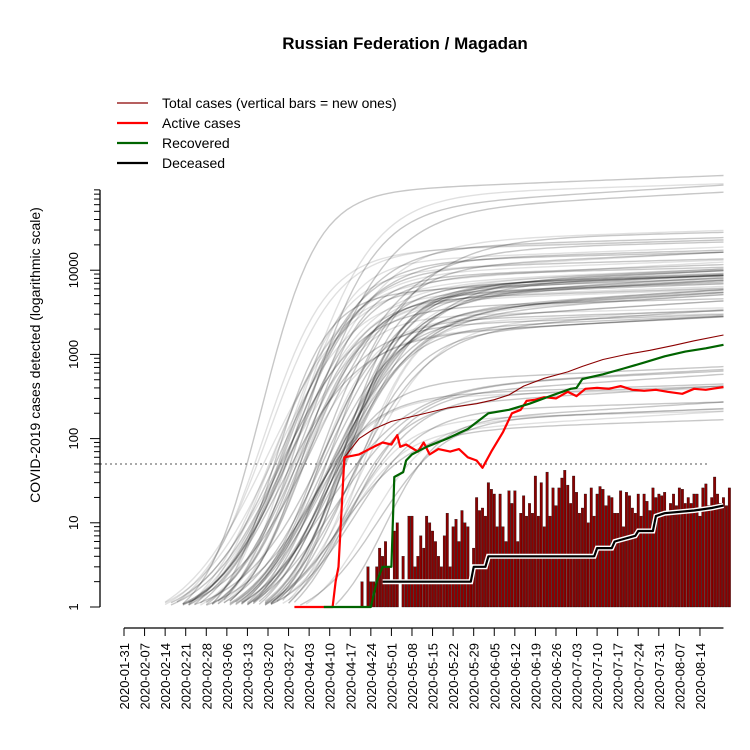  What do you see at coordinates (73, 354) in the screenshot?
I see `y-tick-label: 1000` at bounding box center [73, 354].